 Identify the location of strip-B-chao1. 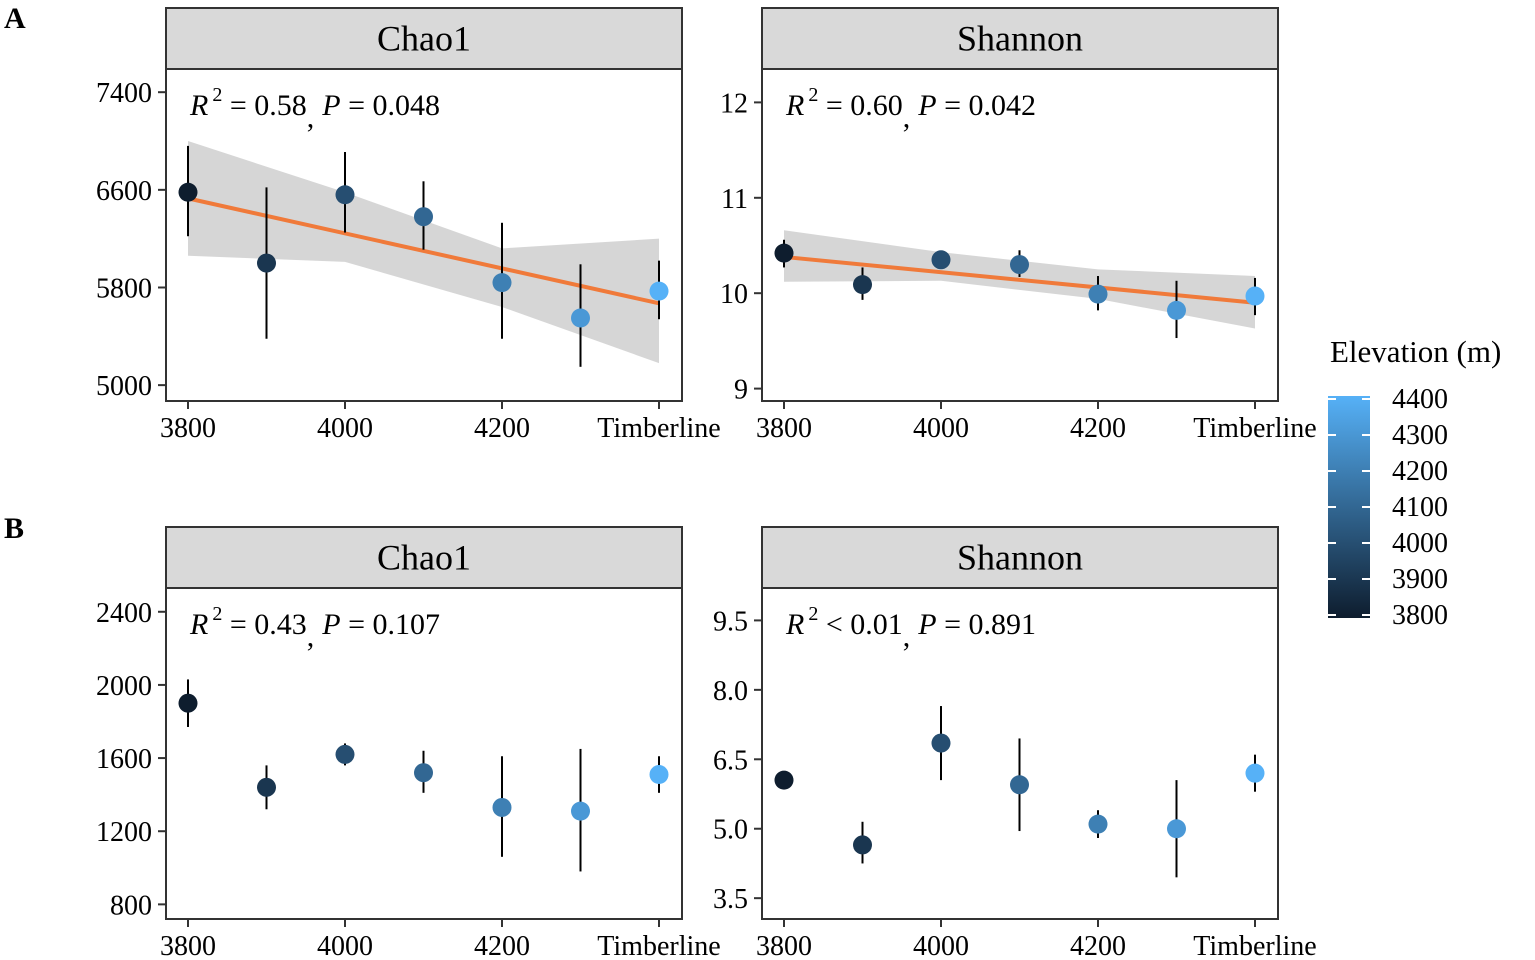
(424, 557).